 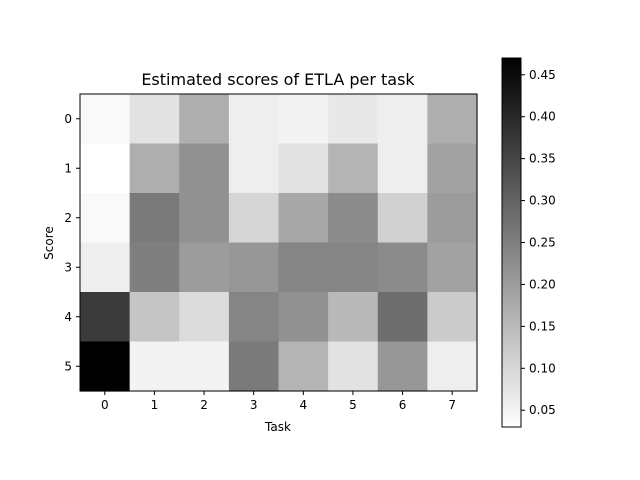 What do you see at coordinates (68, 119) in the screenshot?
I see `y-tick-label: 0` at bounding box center [68, 119].